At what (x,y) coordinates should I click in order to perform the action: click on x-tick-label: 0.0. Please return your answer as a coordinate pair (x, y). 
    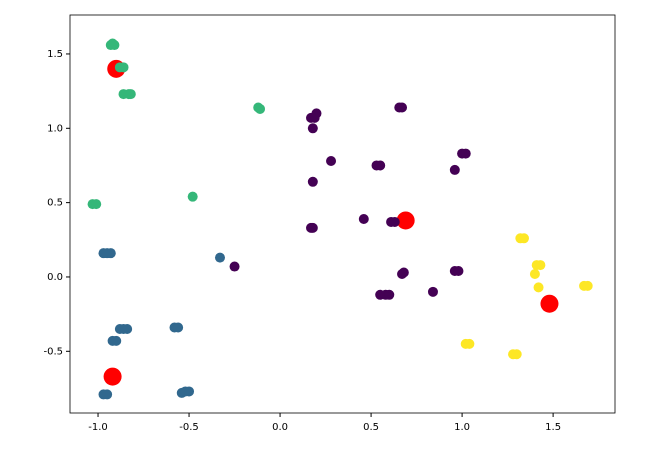
    Looking at the image, I should click on (280, 427).